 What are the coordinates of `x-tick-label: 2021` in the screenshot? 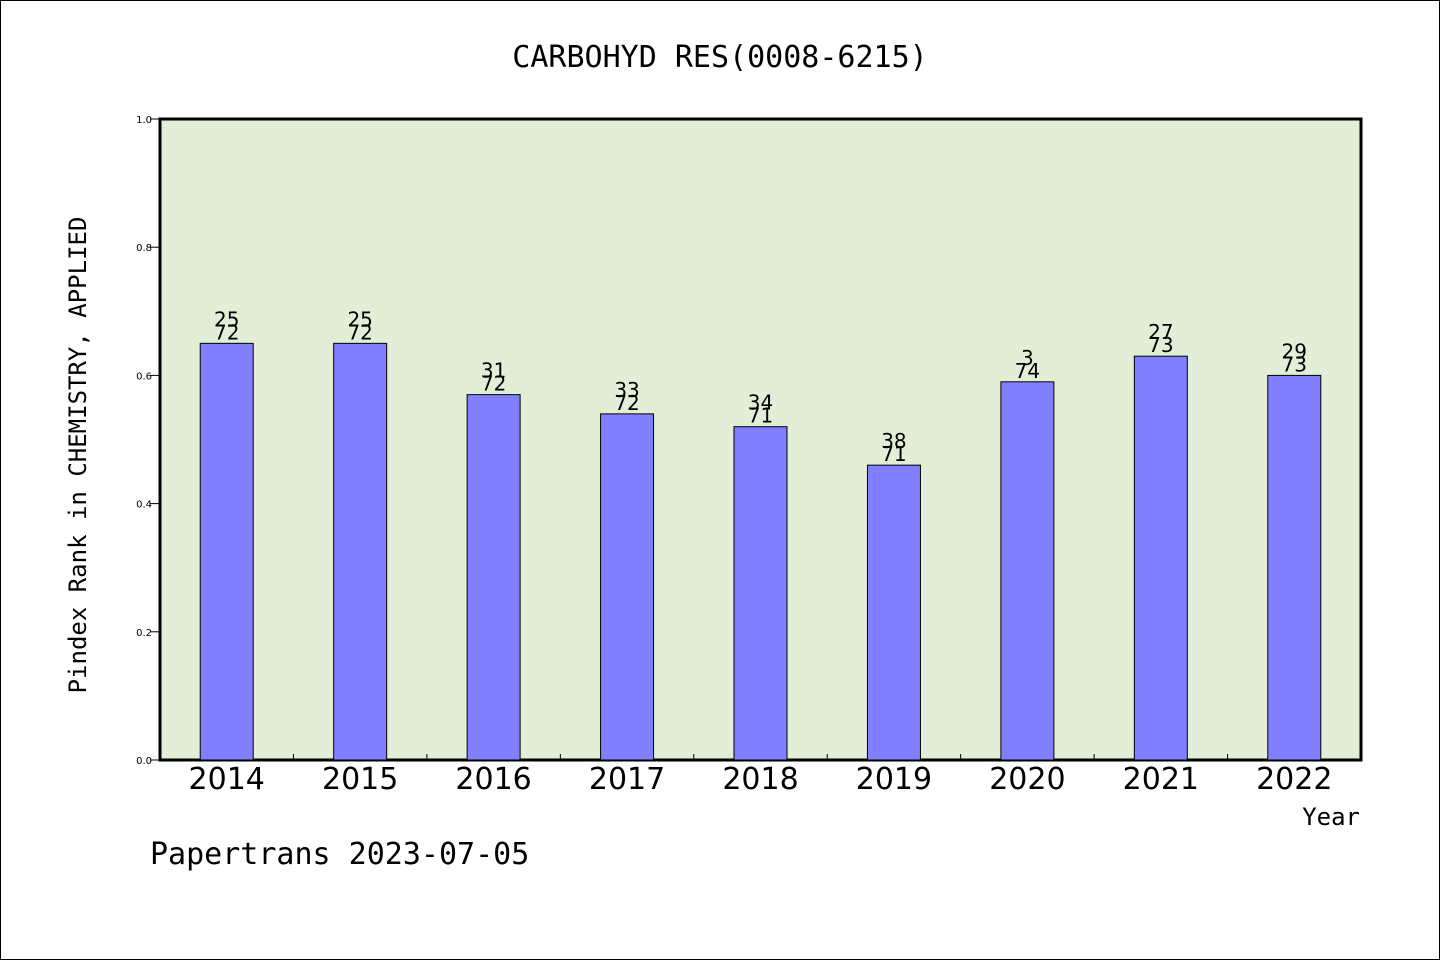 It's located at (1161, 779).